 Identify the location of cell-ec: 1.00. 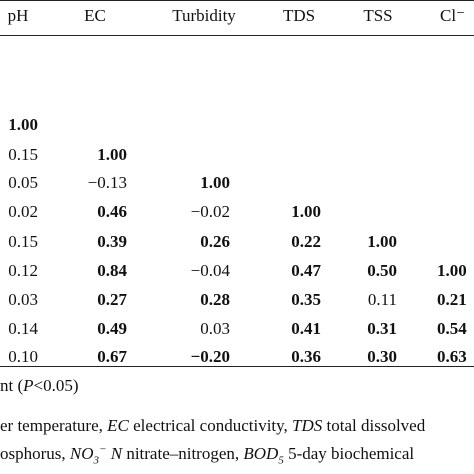
(112, 154).